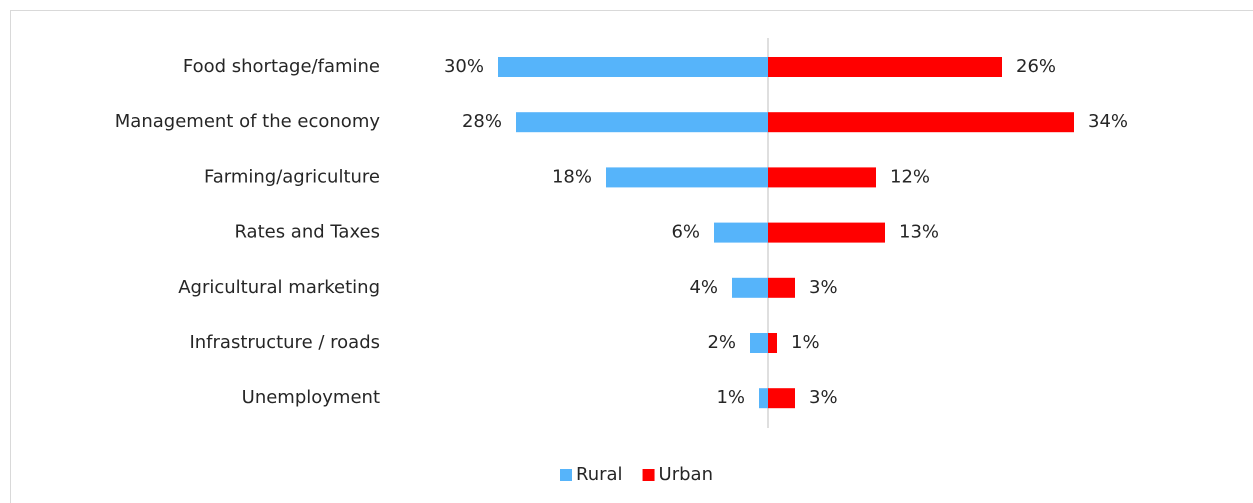 This screenshot has height=503, width=1253. What do you see at coordinates (686, 474) in the screenshot?
I see `legend-label: Urban` at bounding box center [686, 474].